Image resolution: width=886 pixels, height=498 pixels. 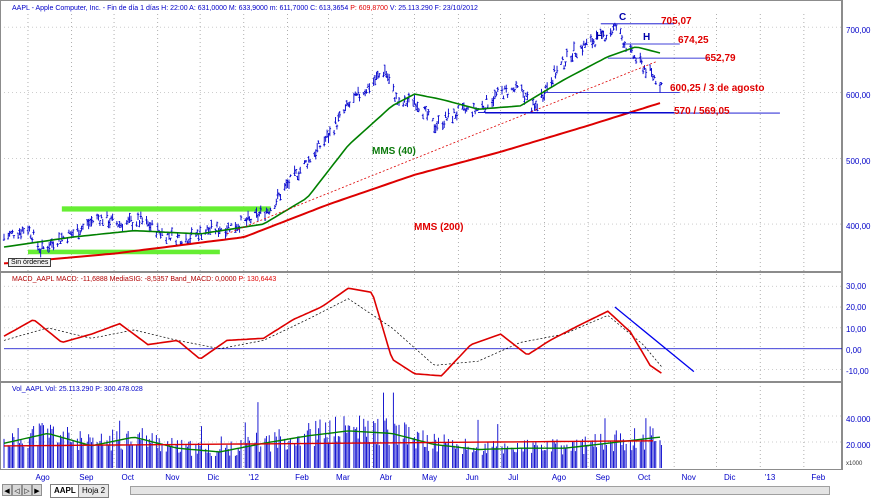 I want to click on pattern-c-label: C, so click(x=623, y=17).